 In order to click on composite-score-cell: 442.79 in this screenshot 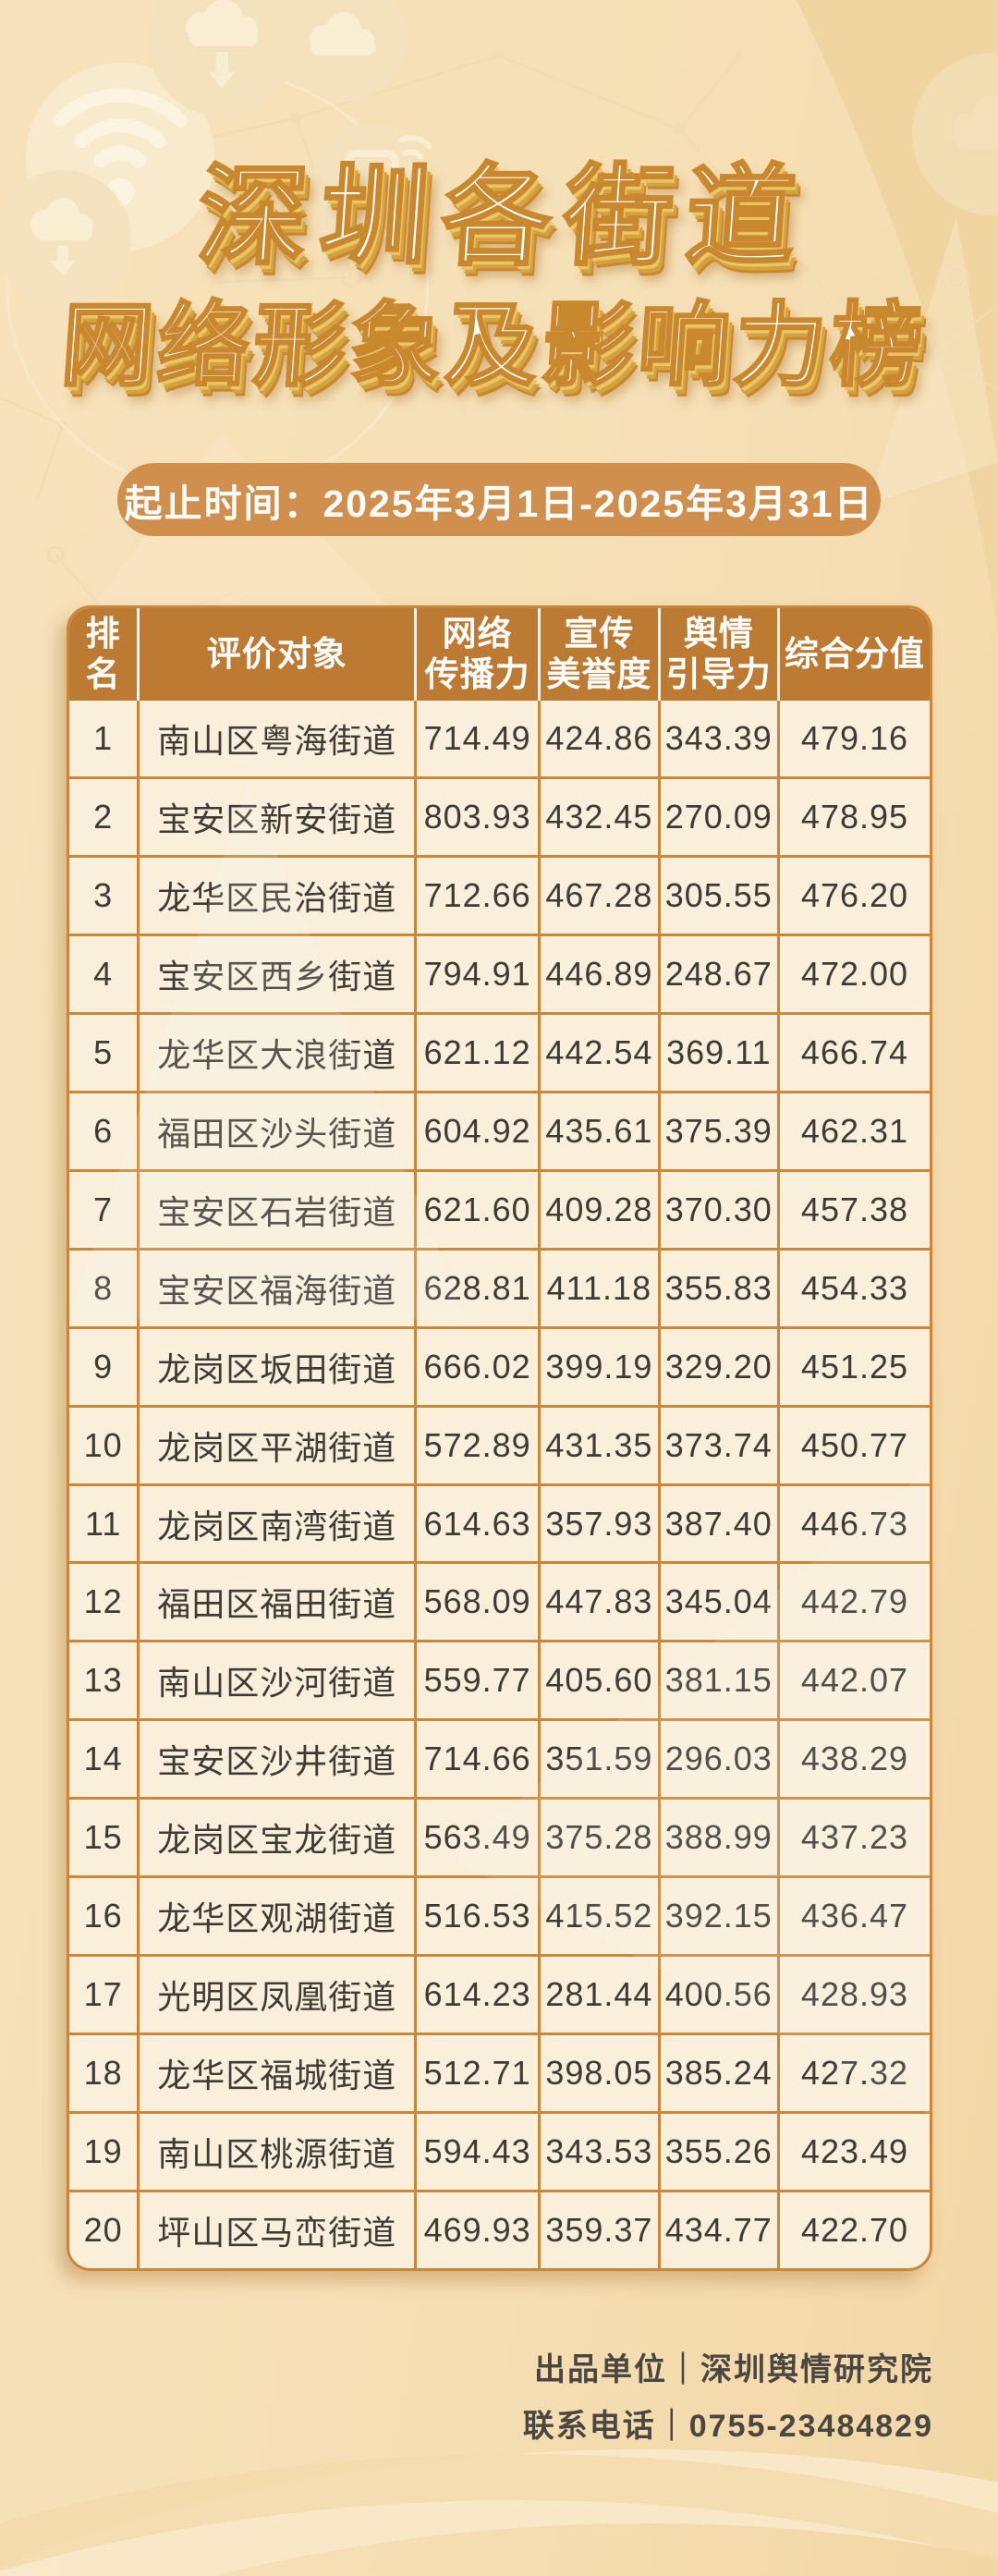, I will do `click(854, 1601)`.